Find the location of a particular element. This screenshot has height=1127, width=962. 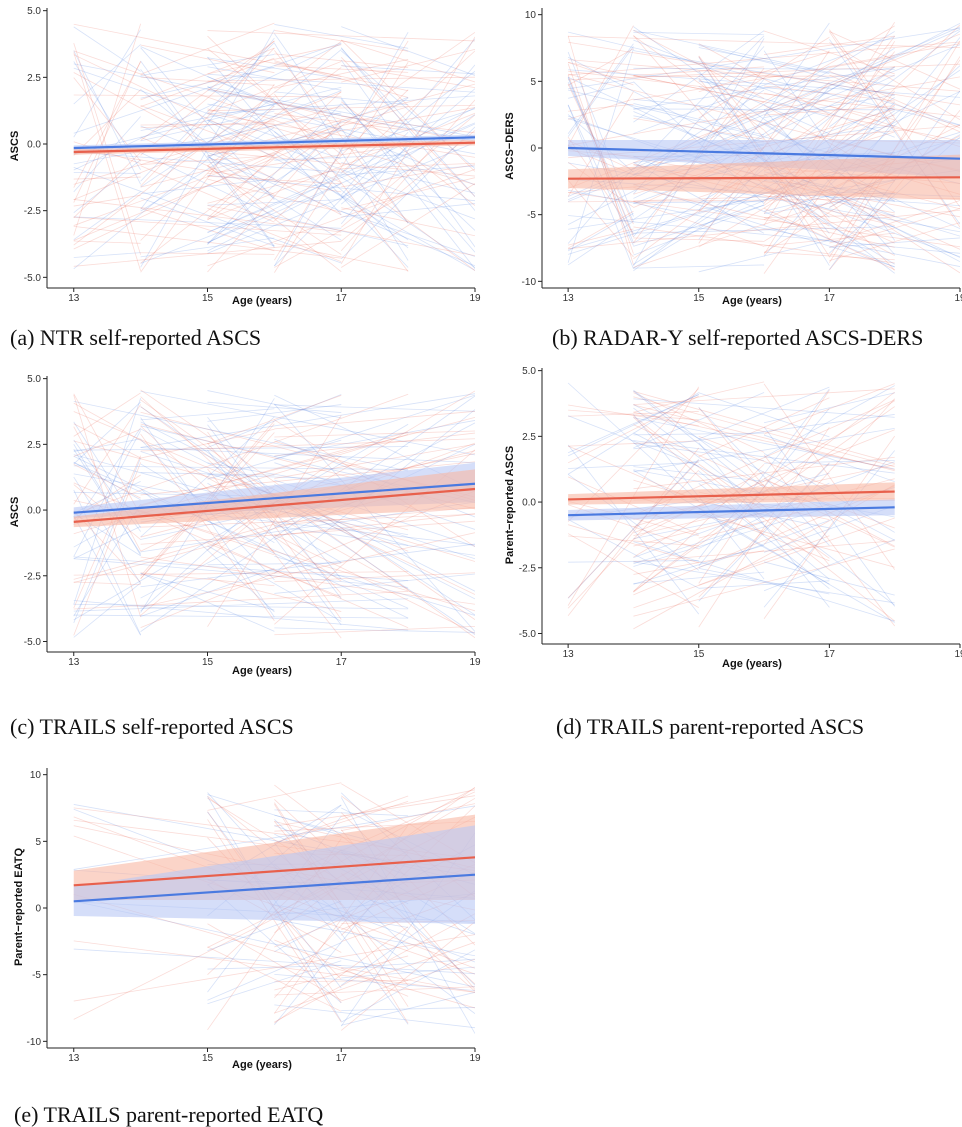

x-tick-label: 19 is located at coordinates (475, 1058).